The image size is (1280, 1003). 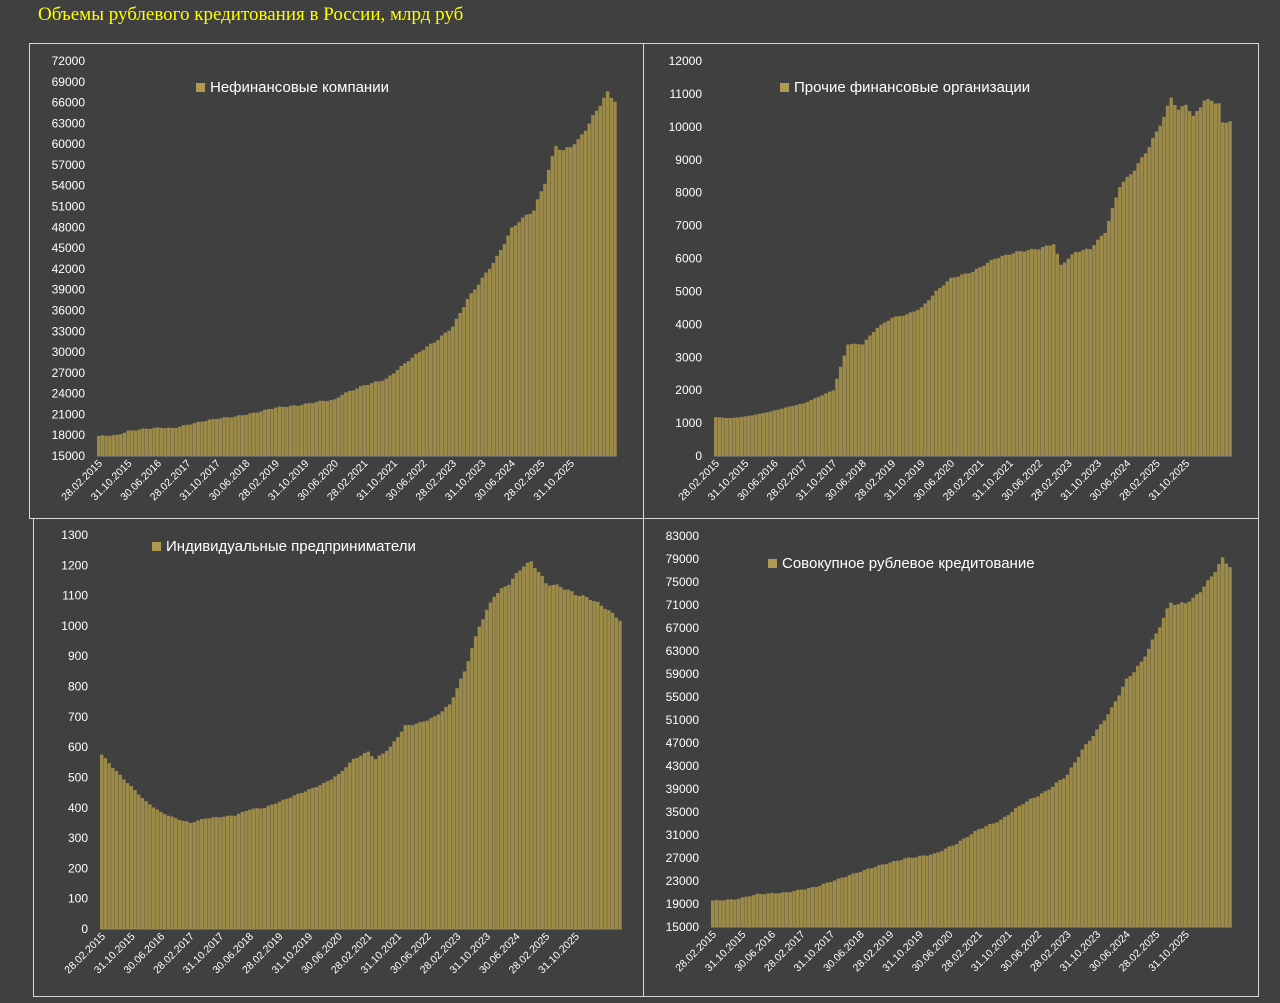 What do you see at coordinates (69, 373) in the screenshot?
I see `y-tick-label: 27000` at bounding box center [69, 373].